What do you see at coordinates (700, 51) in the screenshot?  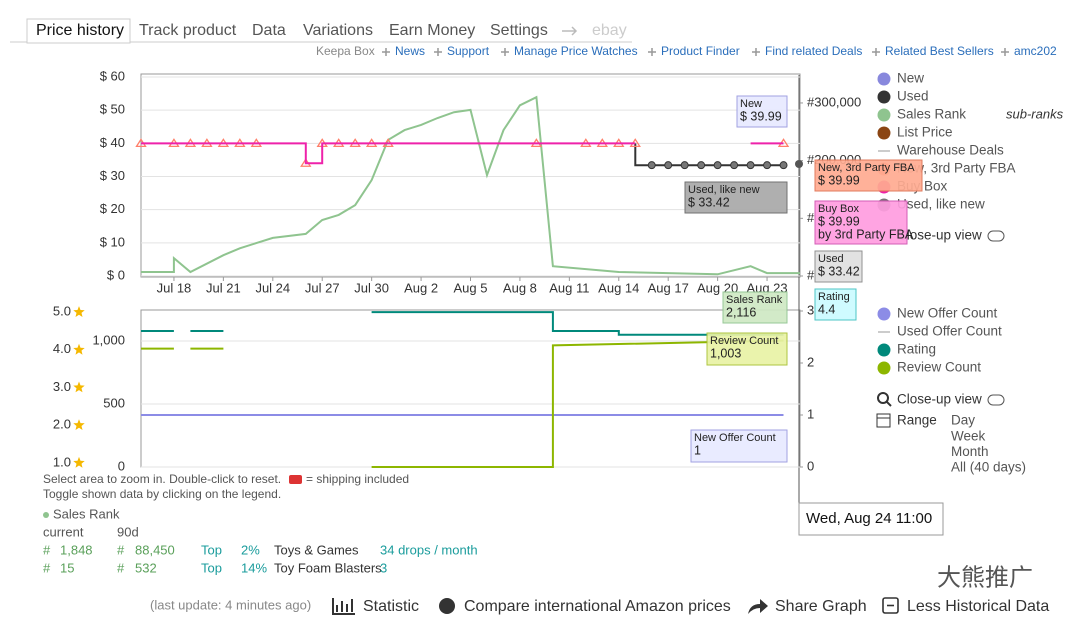 I see `nav-link: Product Finder` at bounding box center [700, 51].